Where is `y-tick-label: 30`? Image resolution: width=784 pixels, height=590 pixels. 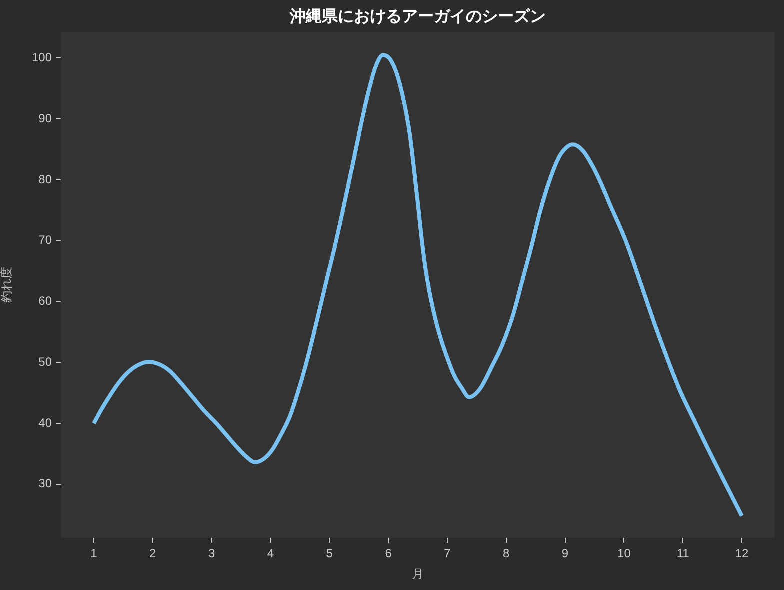 y-tick-label: 30 is located at coordinates (45, 483).